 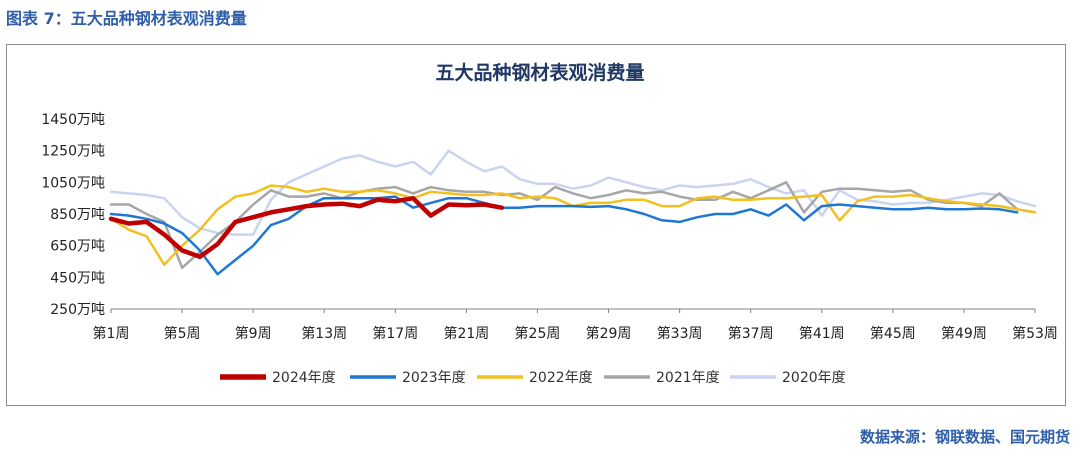 I want to click on y-tick-label: 1250万吨, so click(x=73, y=152).